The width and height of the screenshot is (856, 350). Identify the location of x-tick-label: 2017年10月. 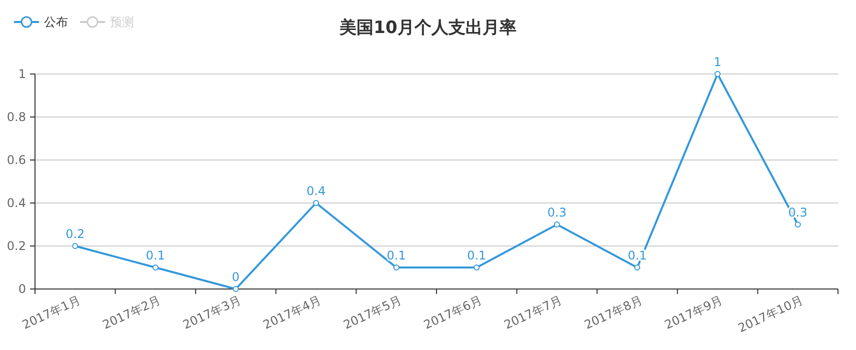
(771, 314).